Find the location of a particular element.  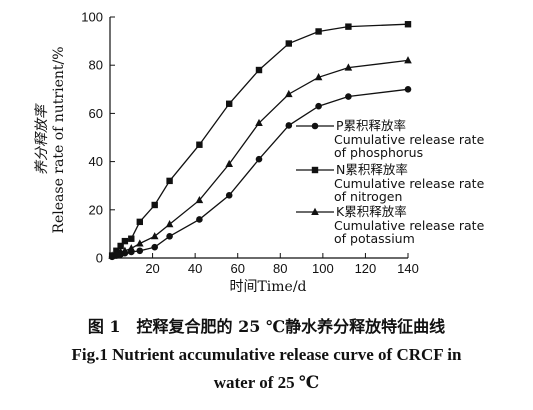

x-tick-label: 80 is located at coordinates (280, 268).